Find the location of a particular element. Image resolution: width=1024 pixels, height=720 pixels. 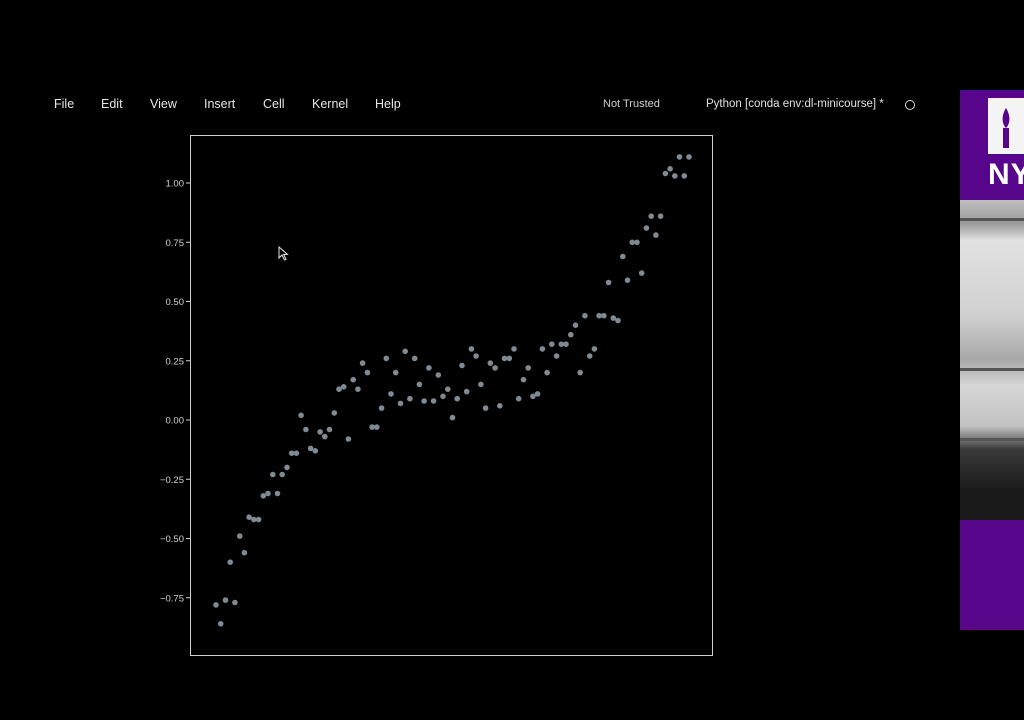

trust-status-button: Not Trusted is located at coordinates (631, 104).